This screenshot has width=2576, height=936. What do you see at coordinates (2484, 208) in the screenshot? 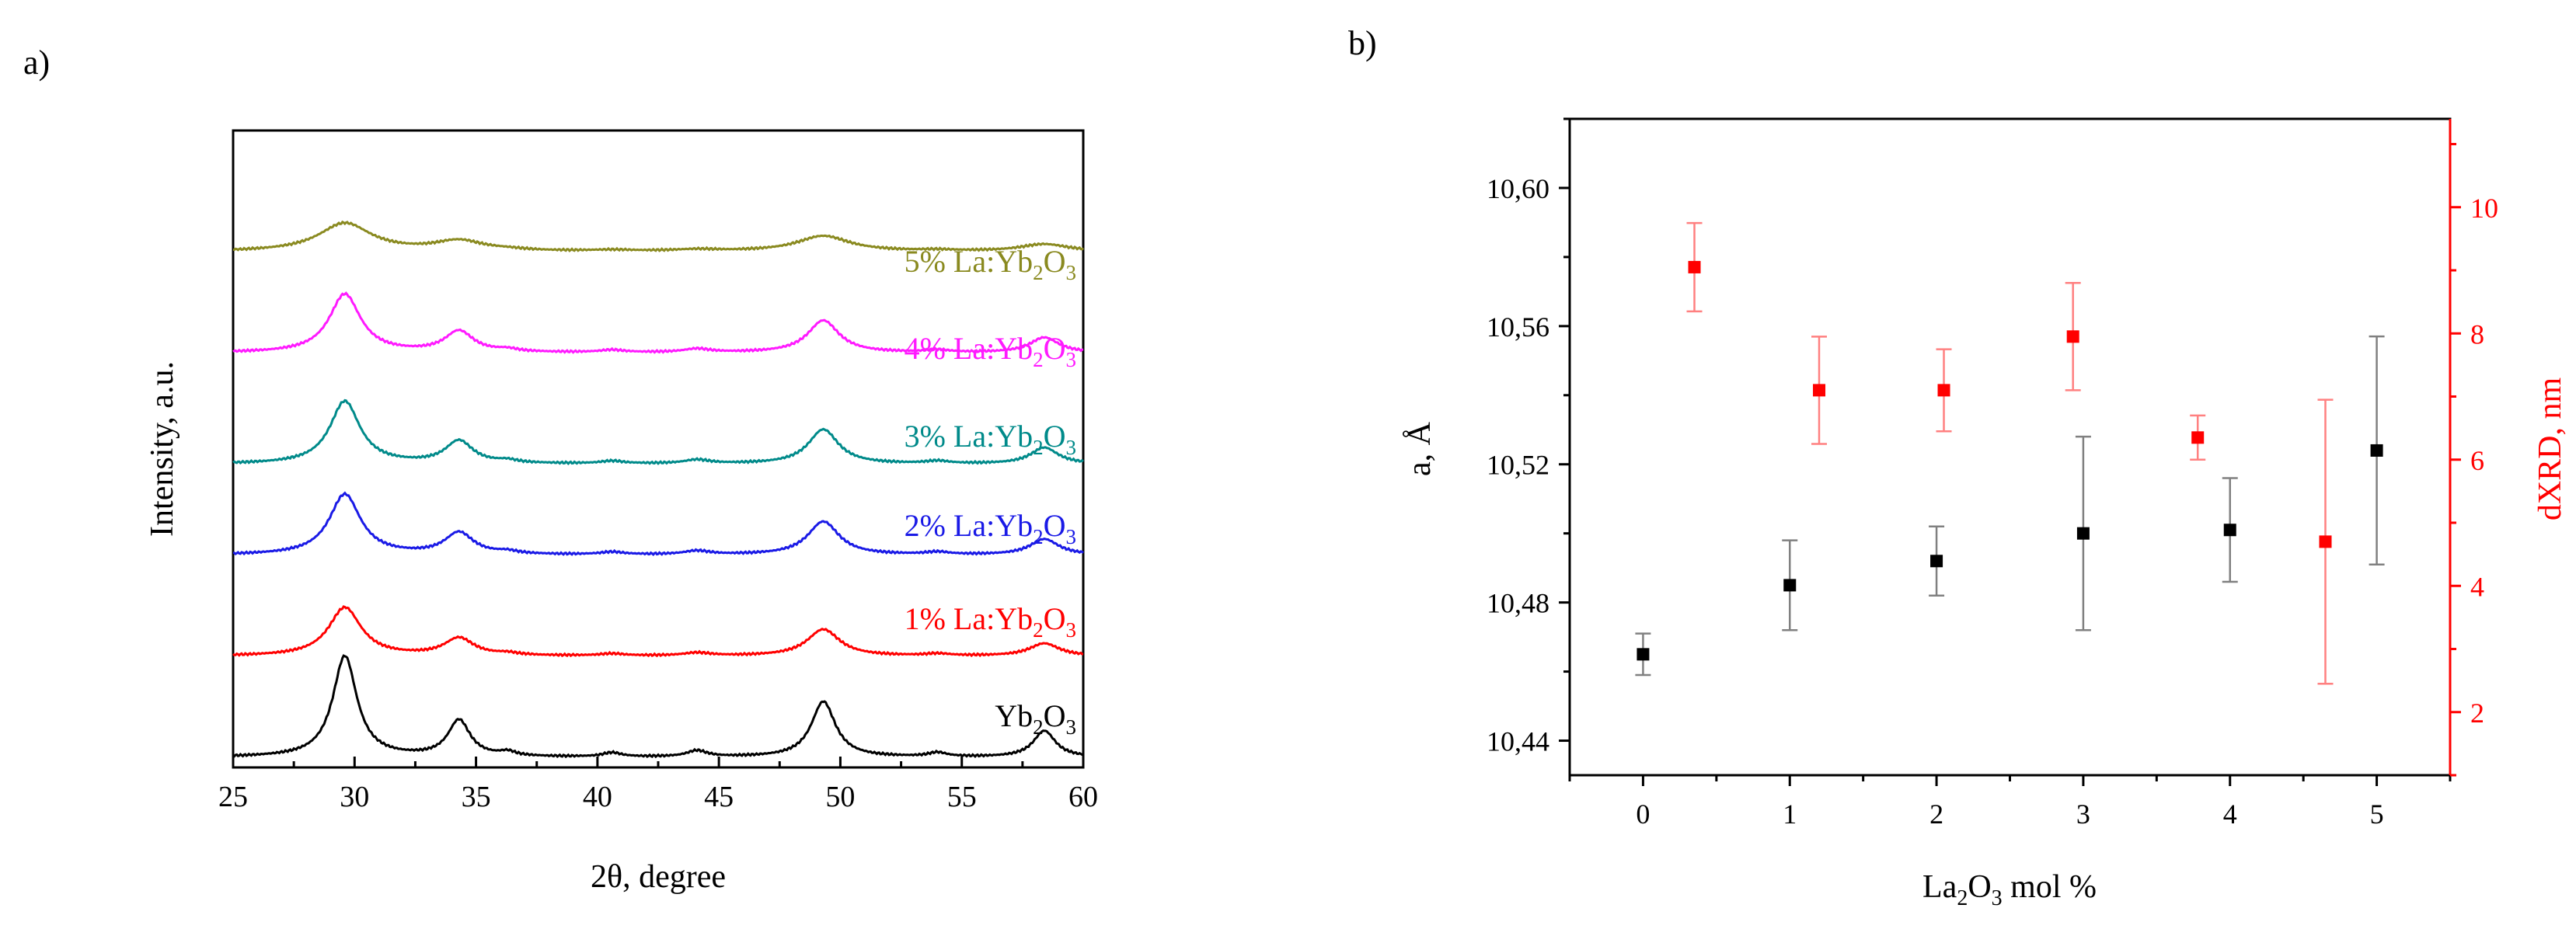
I see `dxrd-y-tick-label: 10` at bounding box center [2484, 208].